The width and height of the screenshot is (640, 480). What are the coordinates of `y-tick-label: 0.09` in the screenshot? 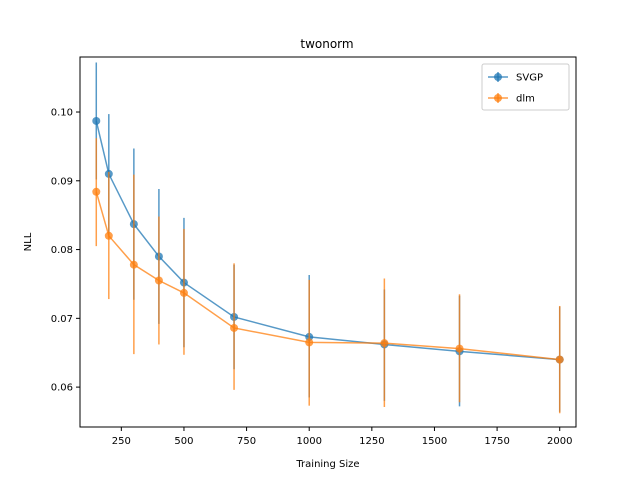 It's located at (62, 181).